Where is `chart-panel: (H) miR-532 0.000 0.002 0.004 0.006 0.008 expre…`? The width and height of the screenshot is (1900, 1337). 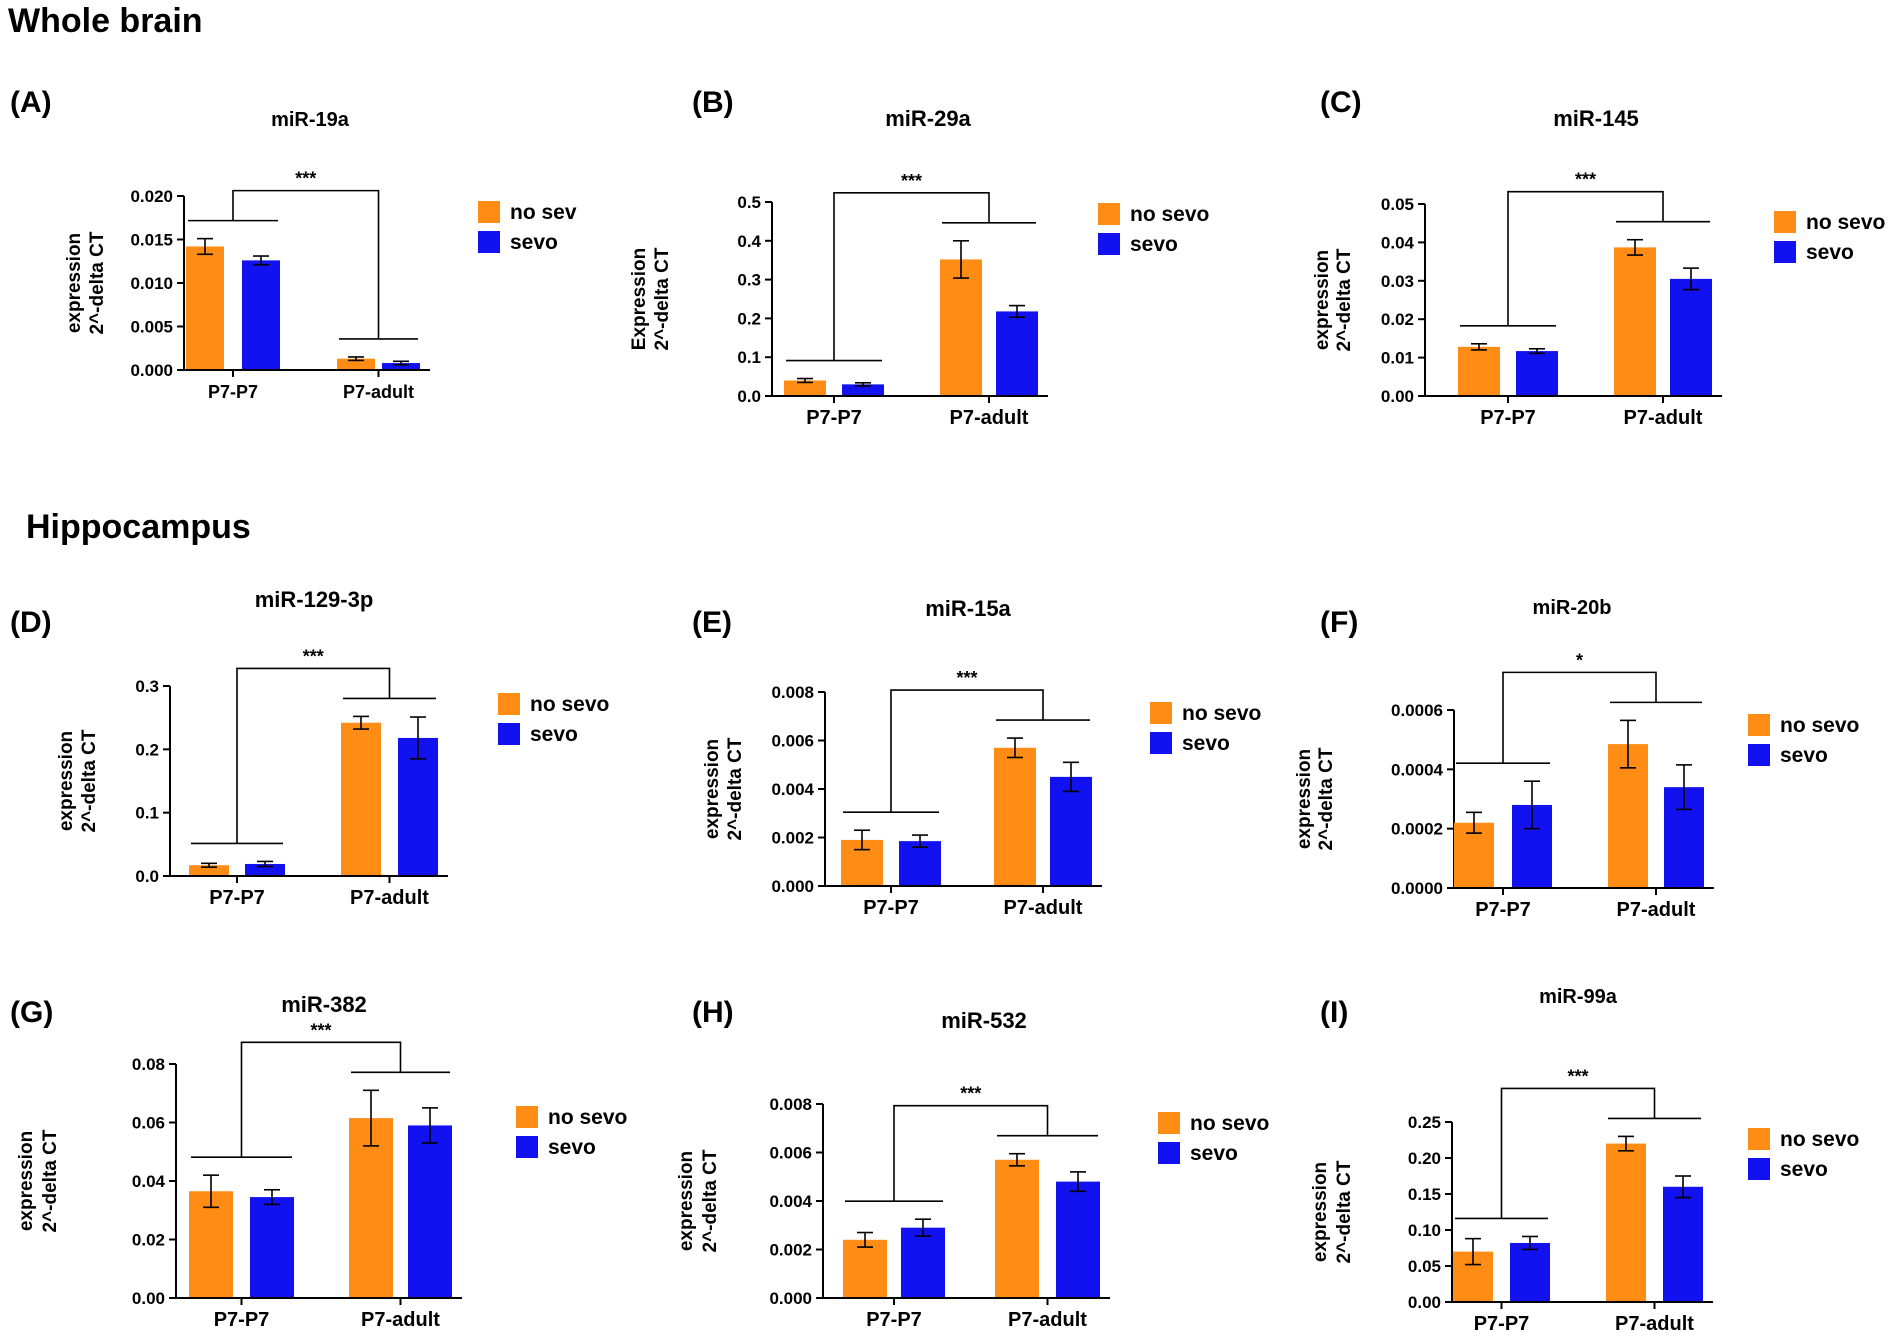
chart-panel: (H) miR-532 0.000 0.002 0.004 0.006 0.008 expre… is located at coordinates (972, 1163).